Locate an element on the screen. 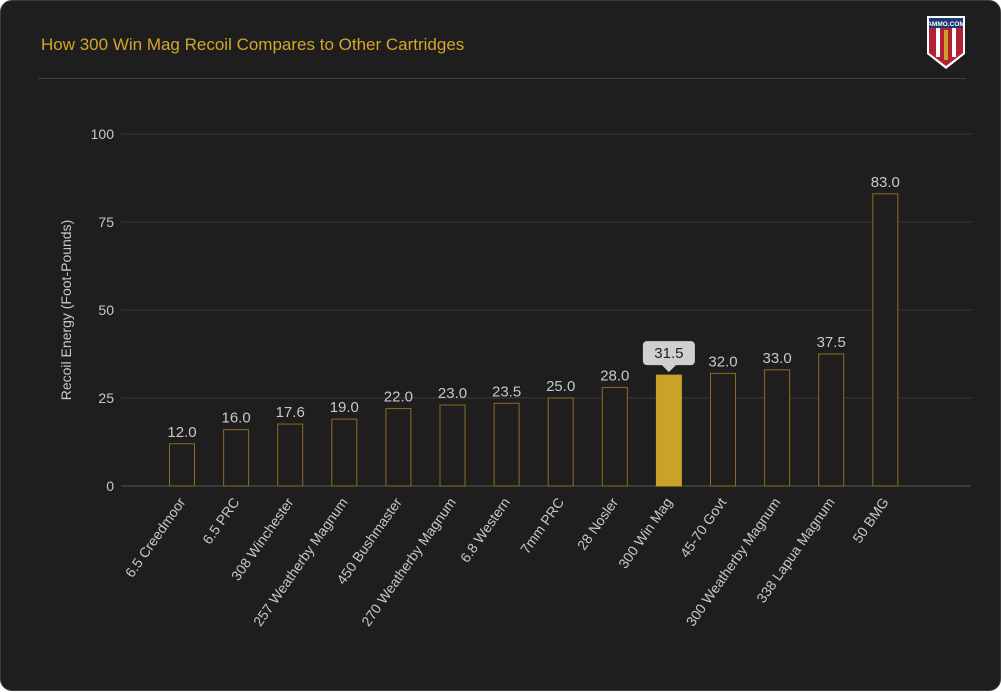 This screenshot has width=1001, height=692. y-axis-label: Recoil Energy (Foot-Pounds) is located at coordinates (66, 310).